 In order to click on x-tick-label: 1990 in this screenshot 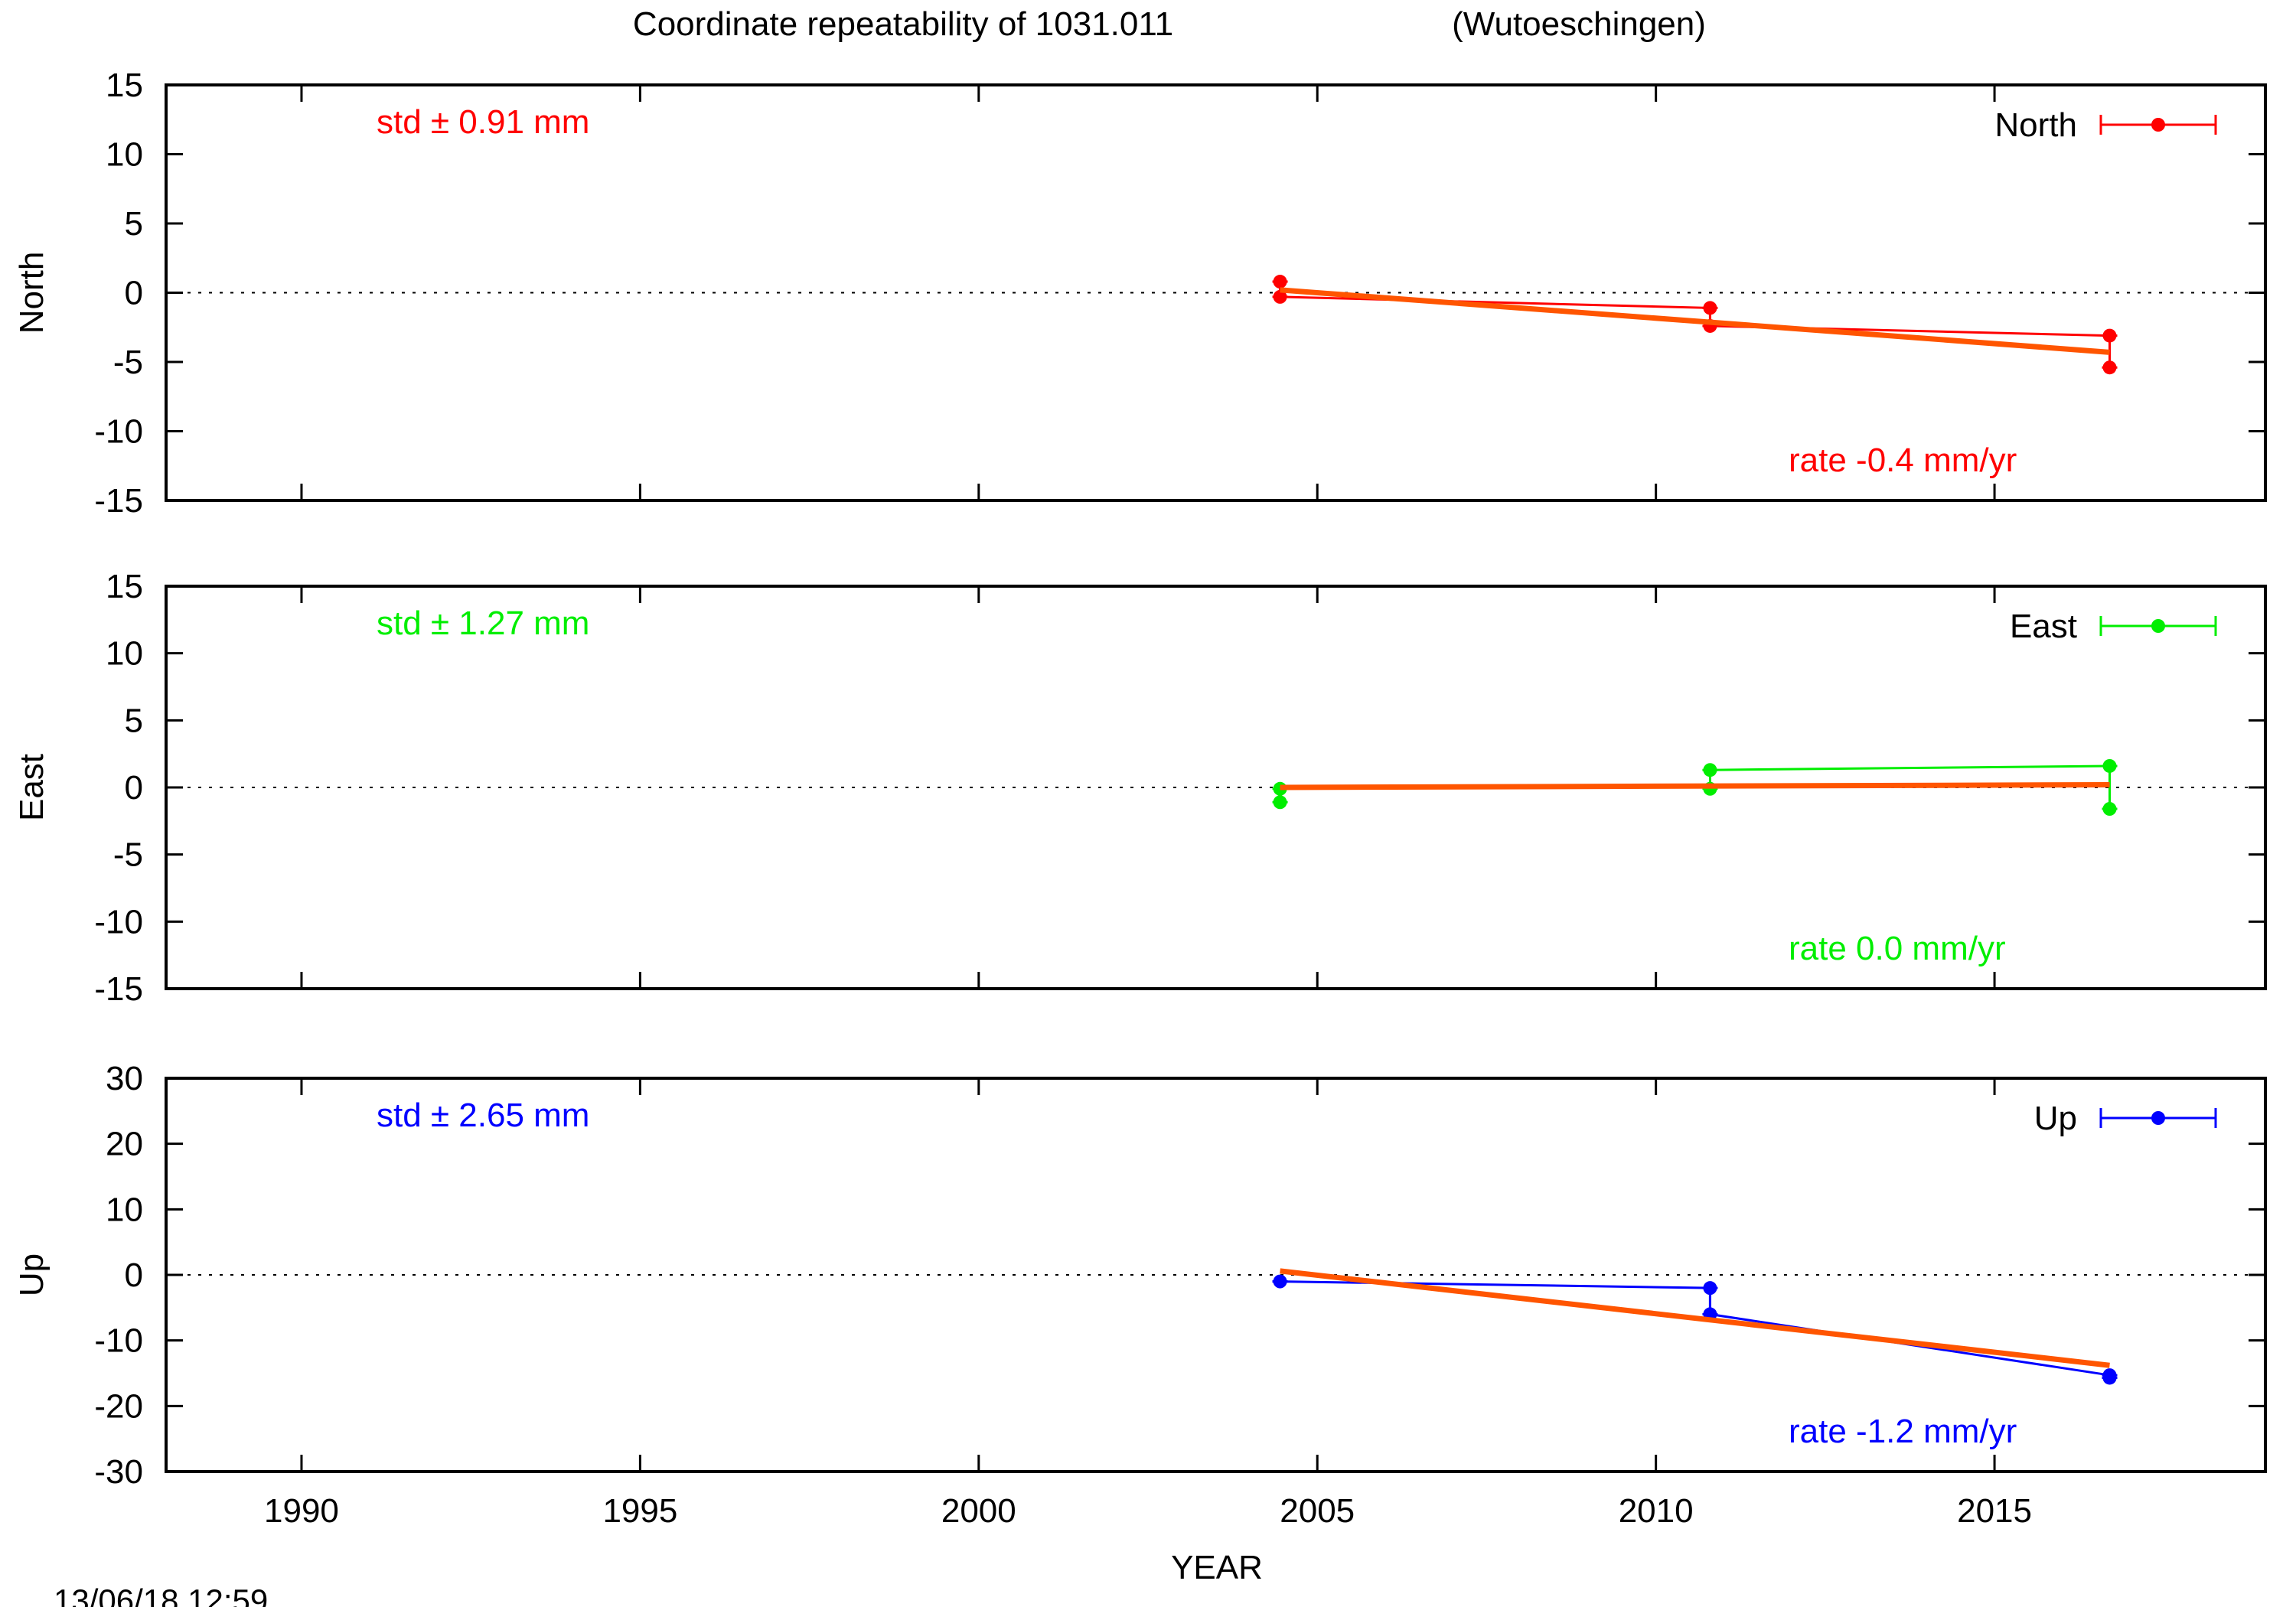, I will do `click(301, 1511)`.